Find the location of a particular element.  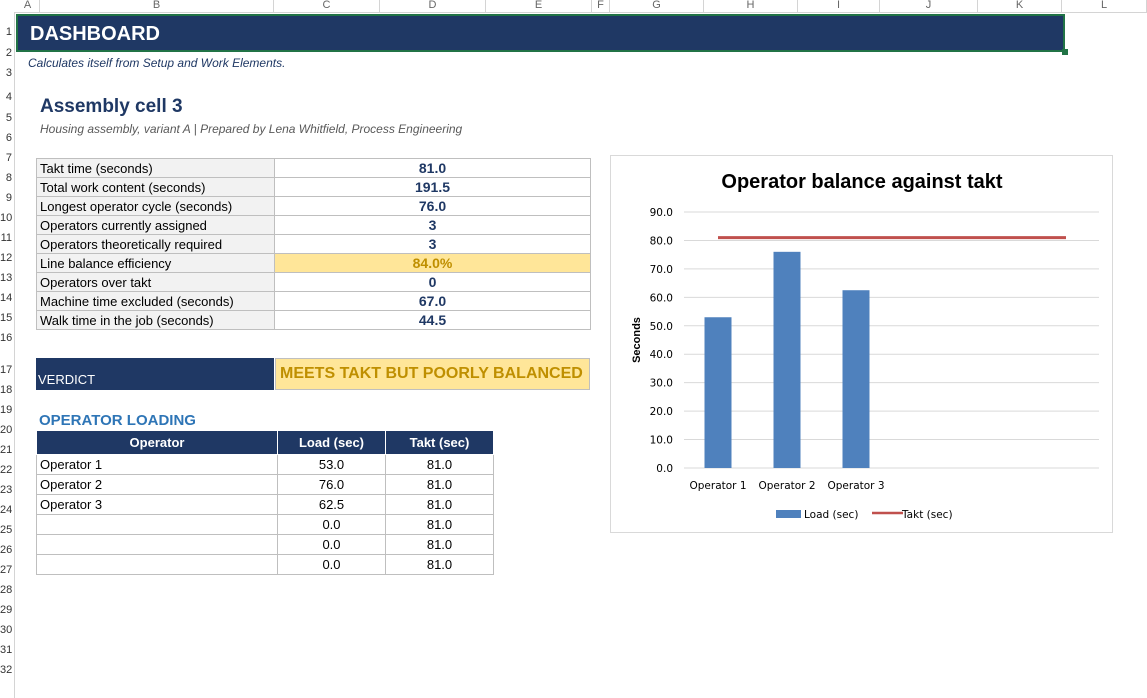

kpi-row: Operators currently assigned 3 is located at coordinates (313, 225).